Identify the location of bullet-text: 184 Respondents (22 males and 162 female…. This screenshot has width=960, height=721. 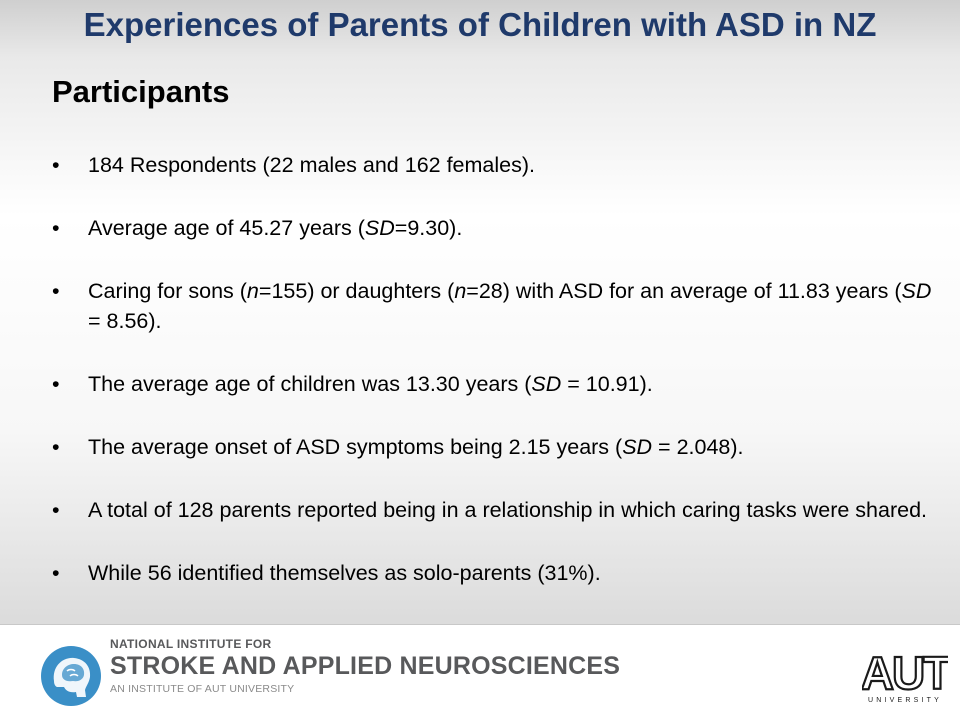
(311, 165).